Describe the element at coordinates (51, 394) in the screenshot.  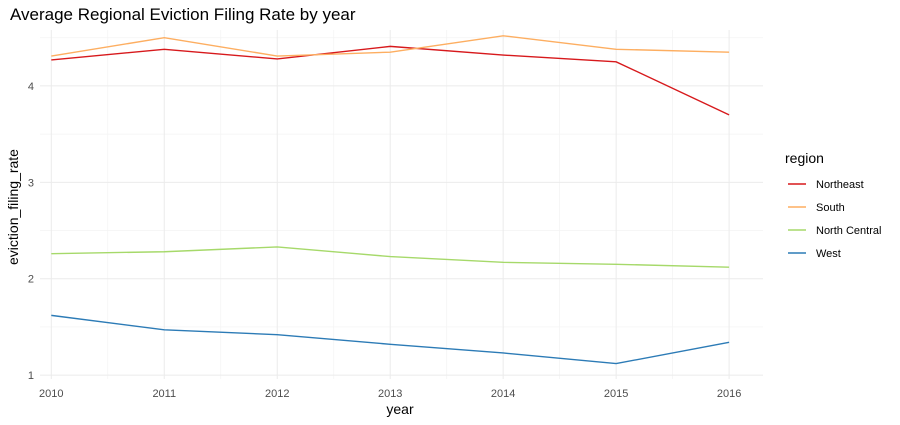
I see `x-tick-label: 2010` at that location.